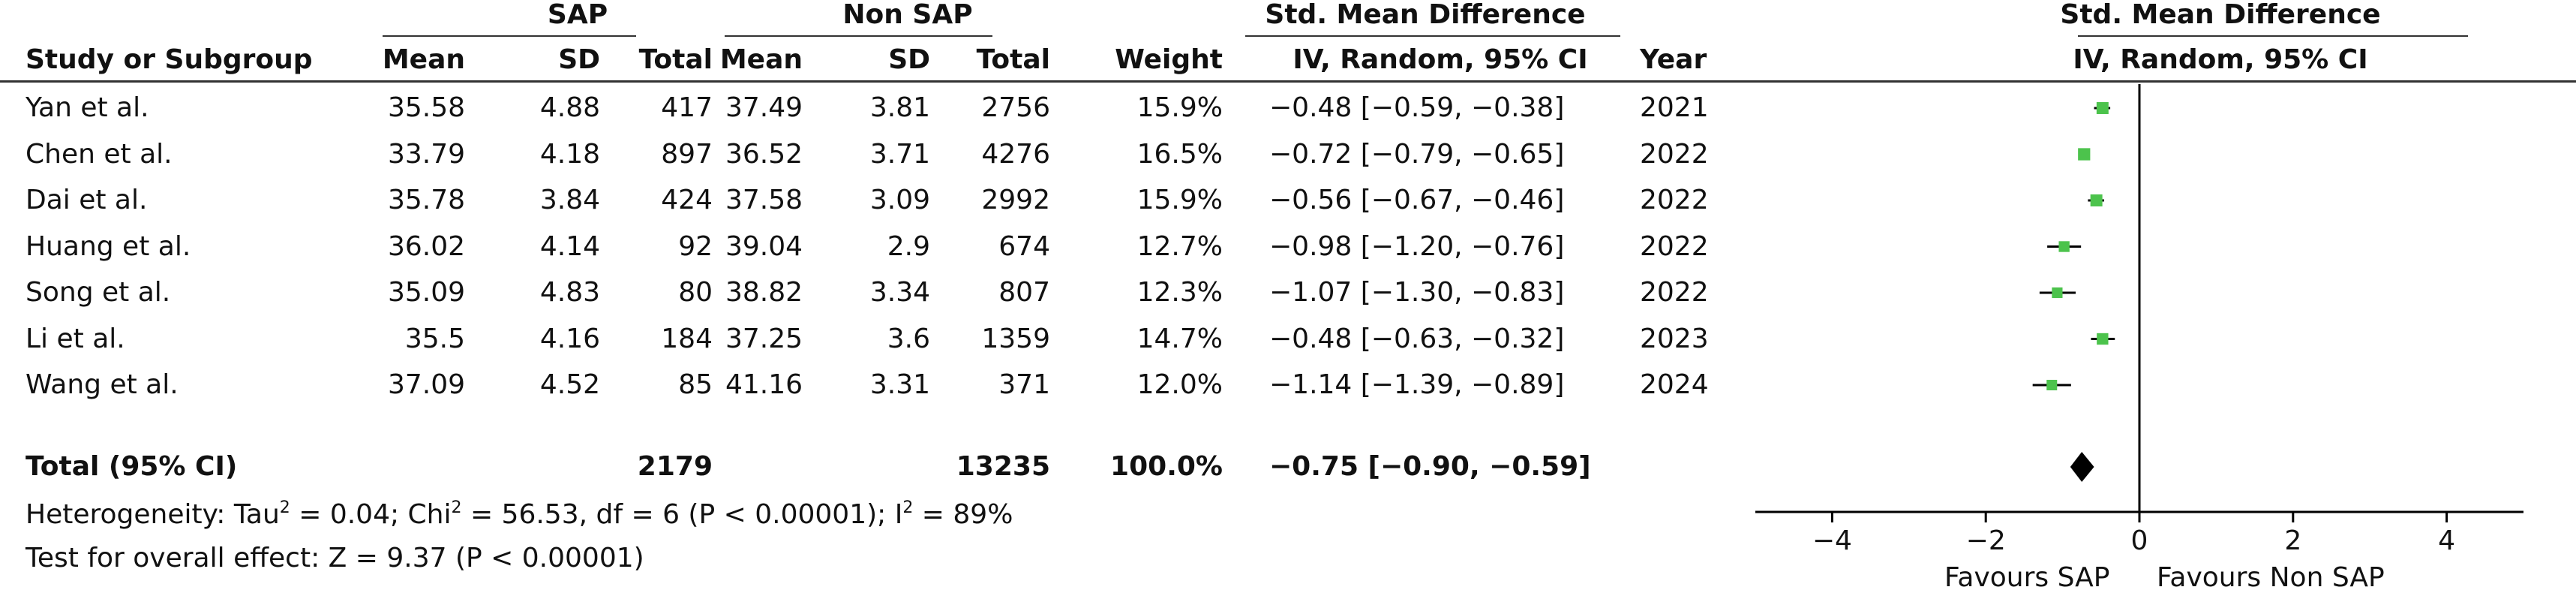 The image size is (2576, 596). What do you see at coordinates (1169, 59) in the screenshot?
I see `col-weight: Weight` at bounding box center [1169, 59].